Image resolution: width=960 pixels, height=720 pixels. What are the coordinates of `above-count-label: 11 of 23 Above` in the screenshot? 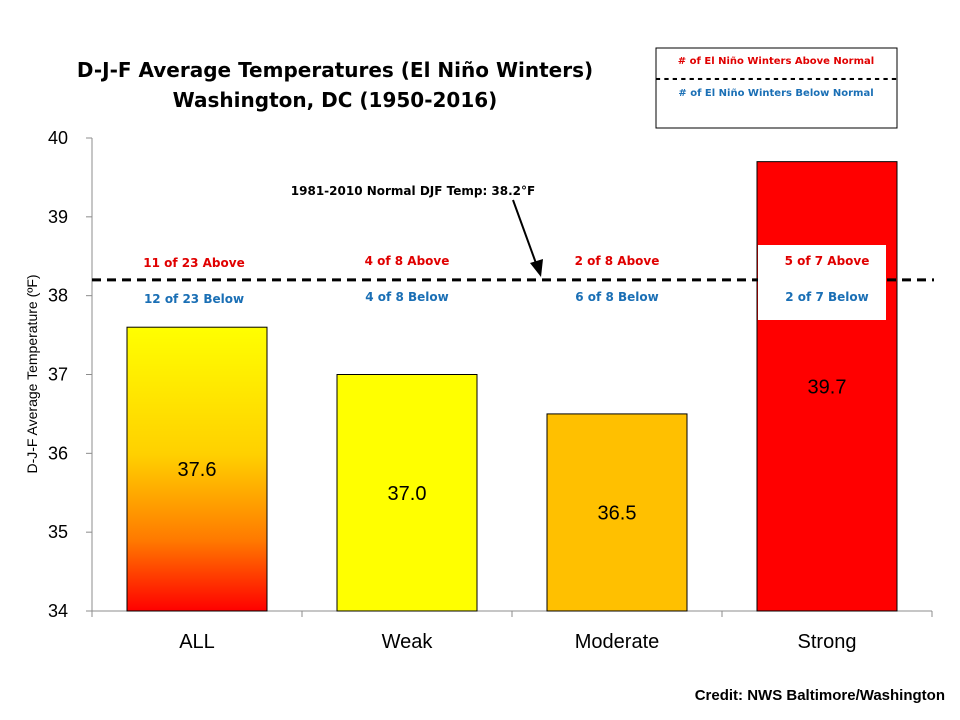 It's located at (193, 263).